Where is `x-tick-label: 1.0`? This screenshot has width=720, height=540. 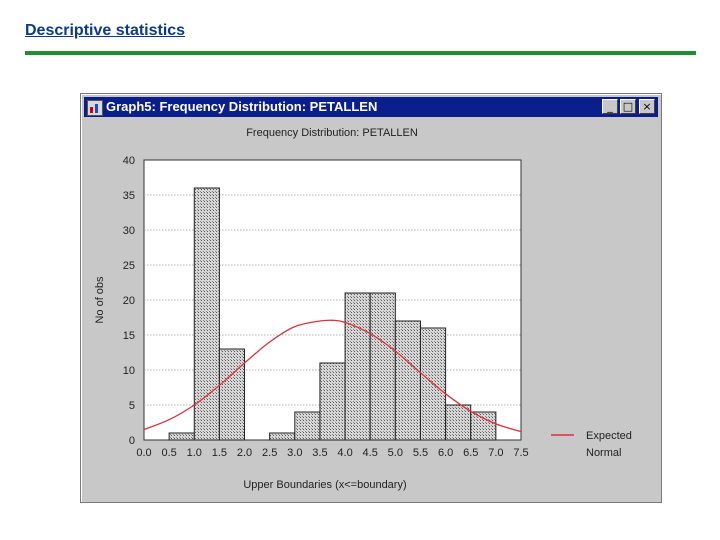 x-tick-label: 1.0 is located at coordinates (194, 453).